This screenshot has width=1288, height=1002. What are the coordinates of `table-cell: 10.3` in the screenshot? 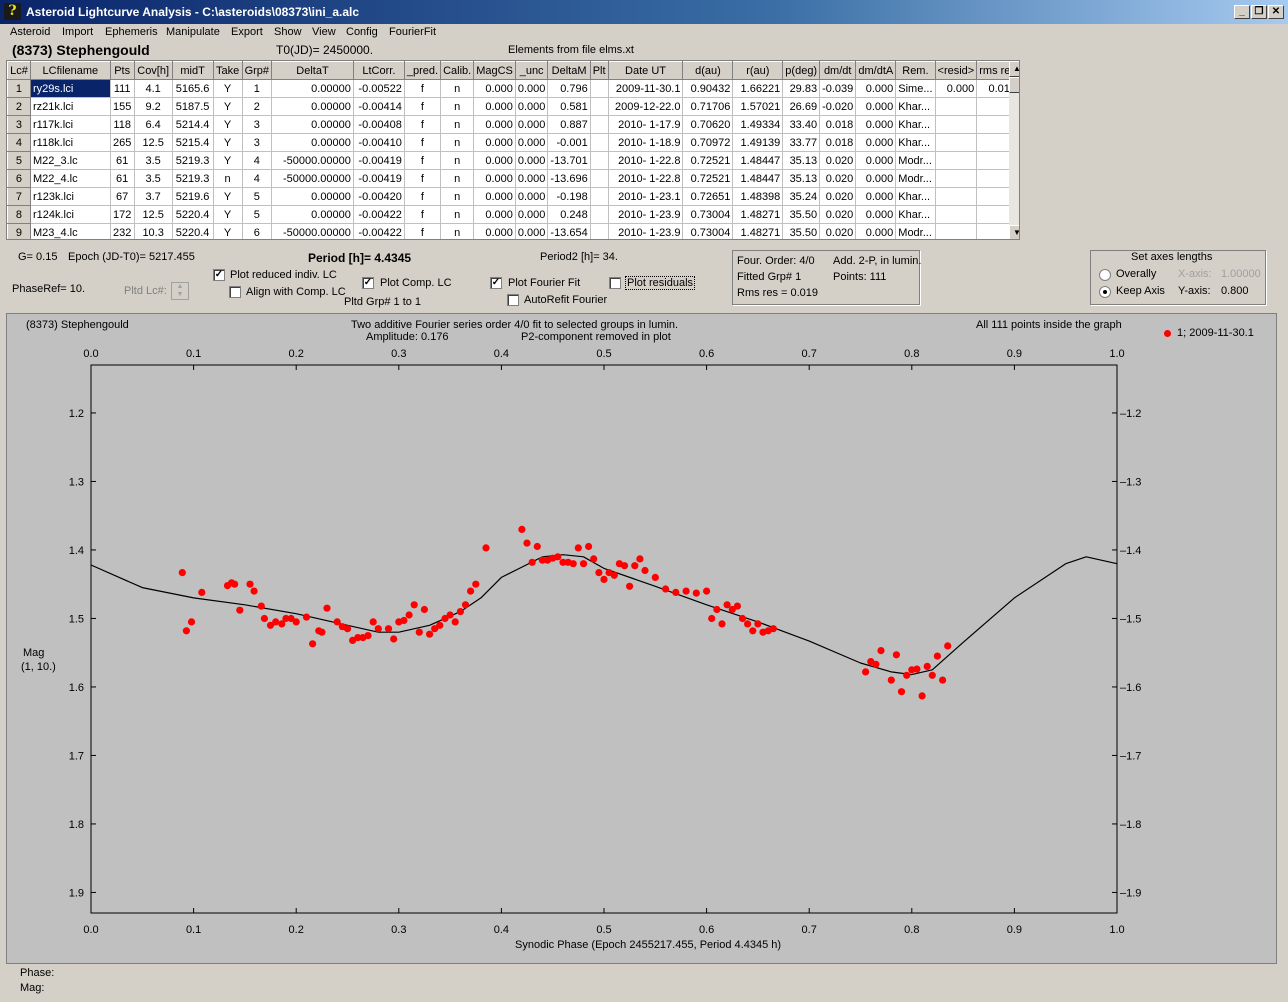 It's located at (153, 231).